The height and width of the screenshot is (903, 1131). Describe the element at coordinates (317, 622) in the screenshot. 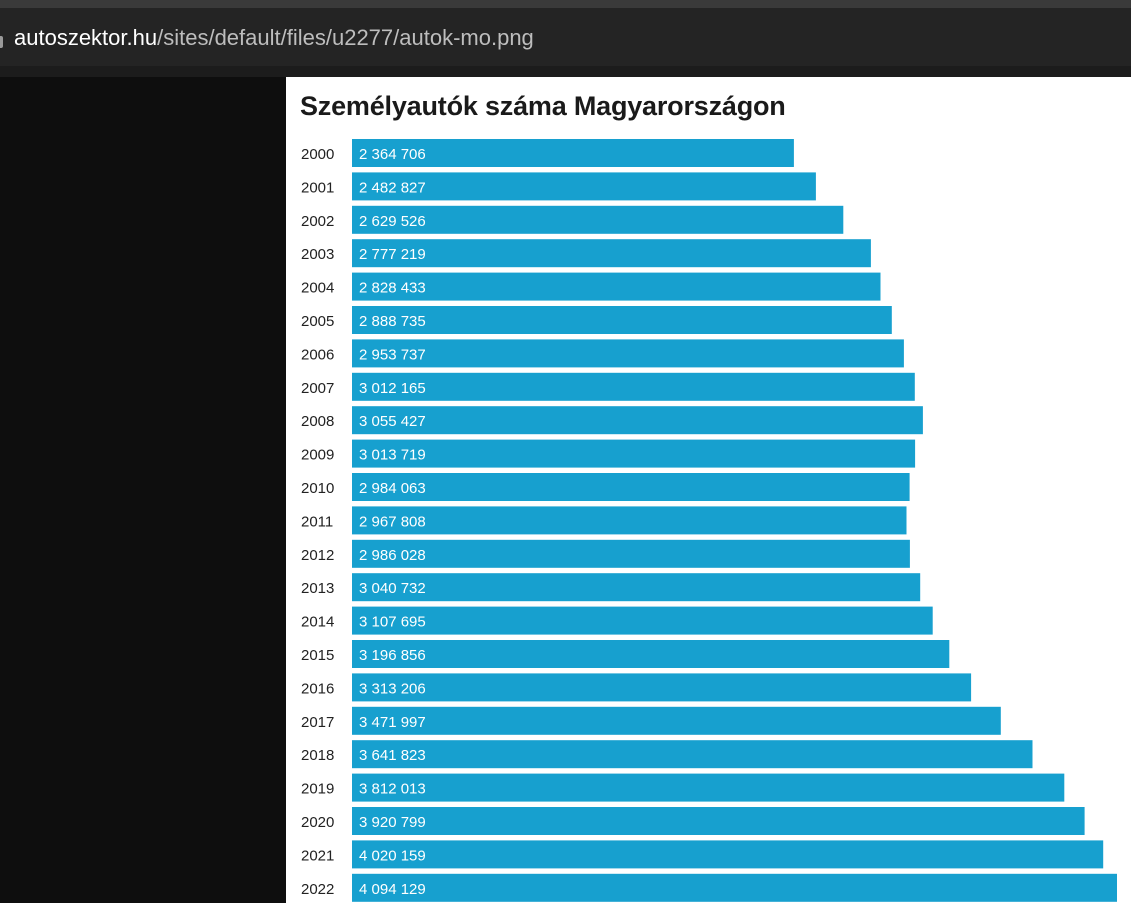

I see `year-label-2014: 2014` at that location.